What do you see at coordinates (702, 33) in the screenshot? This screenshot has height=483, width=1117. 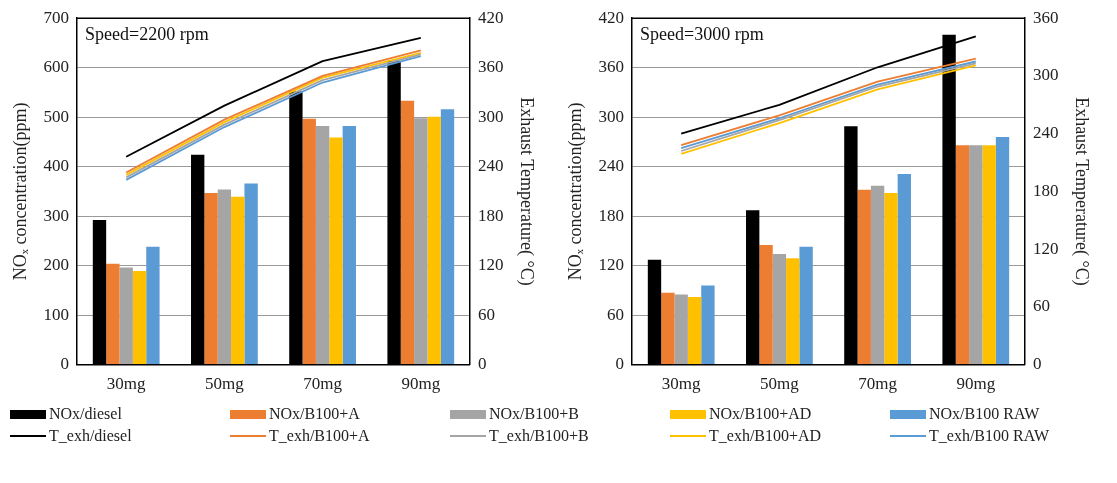 I see `annotation: Speed=3000 rpm` at bounding box center [702, 33].